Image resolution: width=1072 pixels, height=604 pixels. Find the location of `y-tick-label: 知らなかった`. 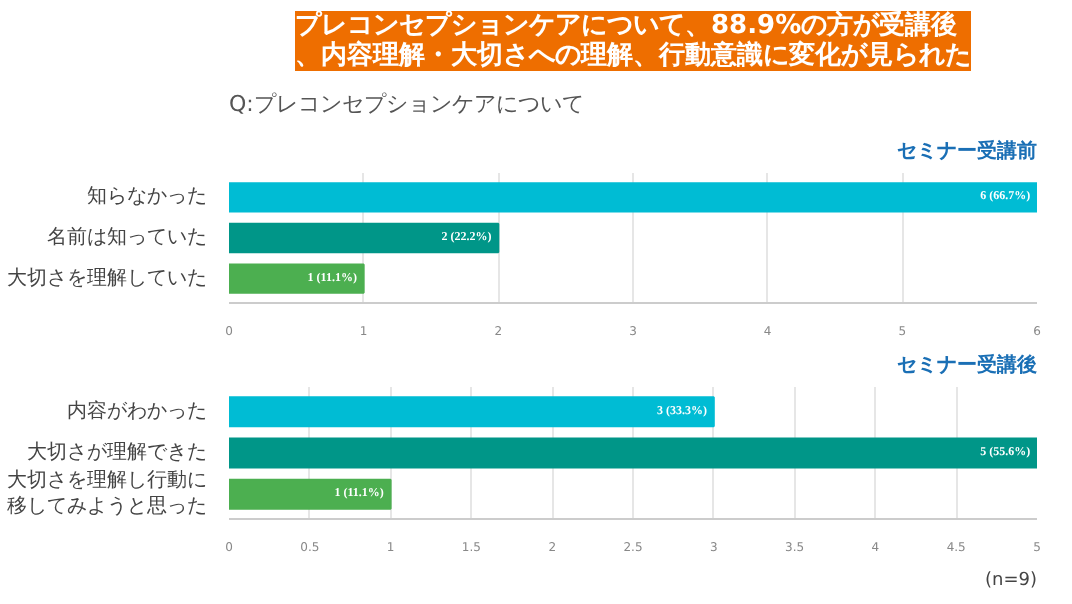

y-tick-label: 知らなかった is located at coordinates (147, 196).